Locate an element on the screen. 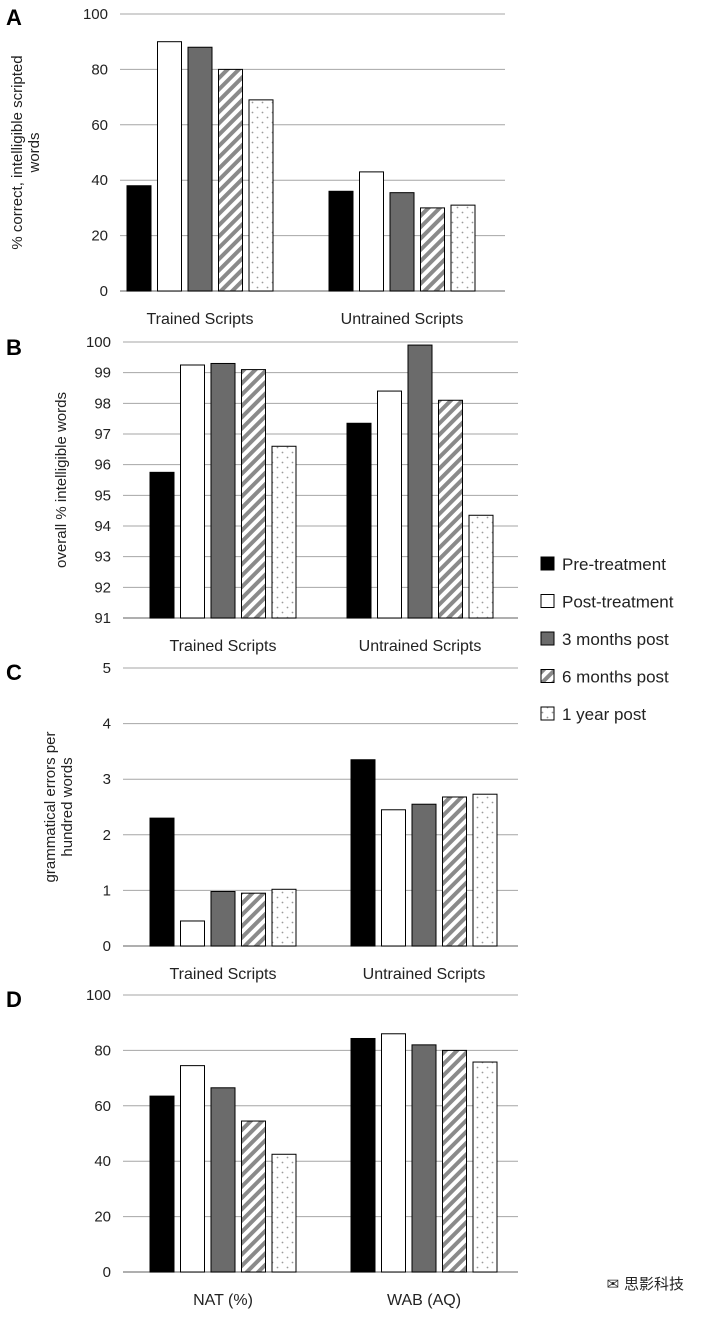 Image resolution: width=704 pixels, height=1317 pixels. wechat-icon: ✉ is located at coordinates (613, 1284).